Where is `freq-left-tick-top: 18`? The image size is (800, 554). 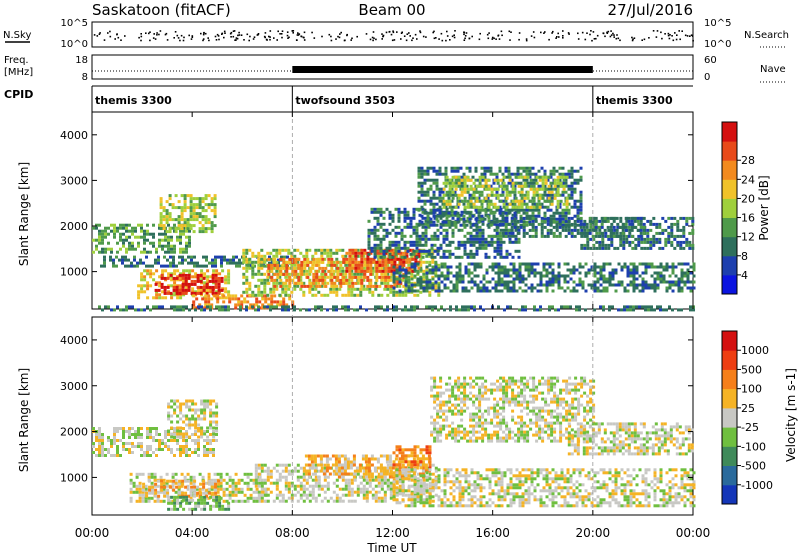 freq-left-tick-top: 18 is located at coordinates (81, 60).